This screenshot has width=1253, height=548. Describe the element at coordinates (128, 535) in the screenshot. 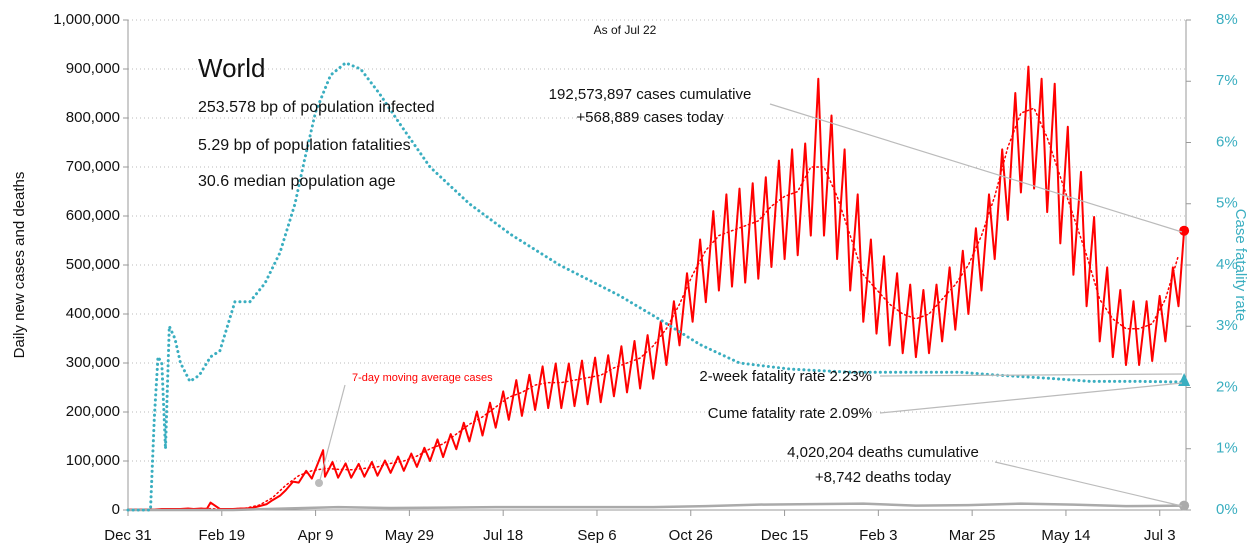

I see `x-tick-label: Dec 31` at that location.